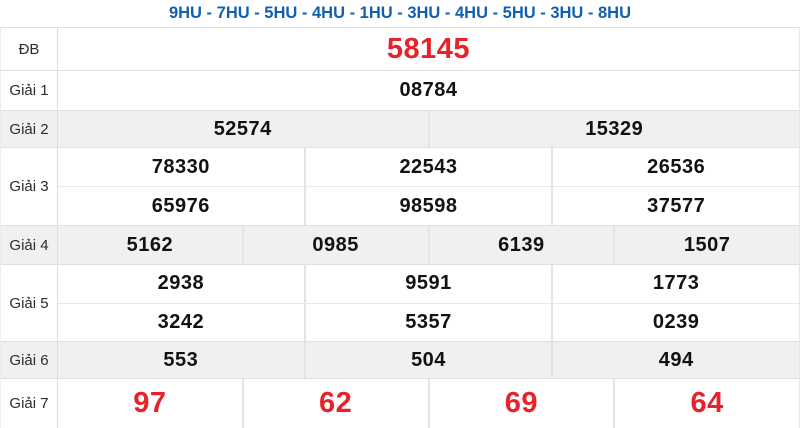  I want to click on prize-number: 494, so click(676, 359).